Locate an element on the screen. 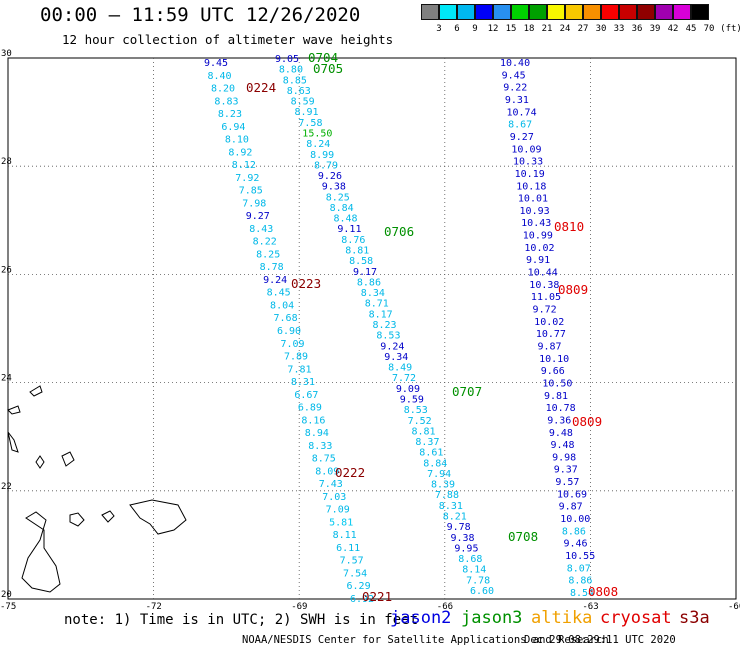 The height and width of the screenshot is (650, 740). map-title: 00:00 – 11:59 UTC 12/26/2020 is located at coordinates (200, 15).